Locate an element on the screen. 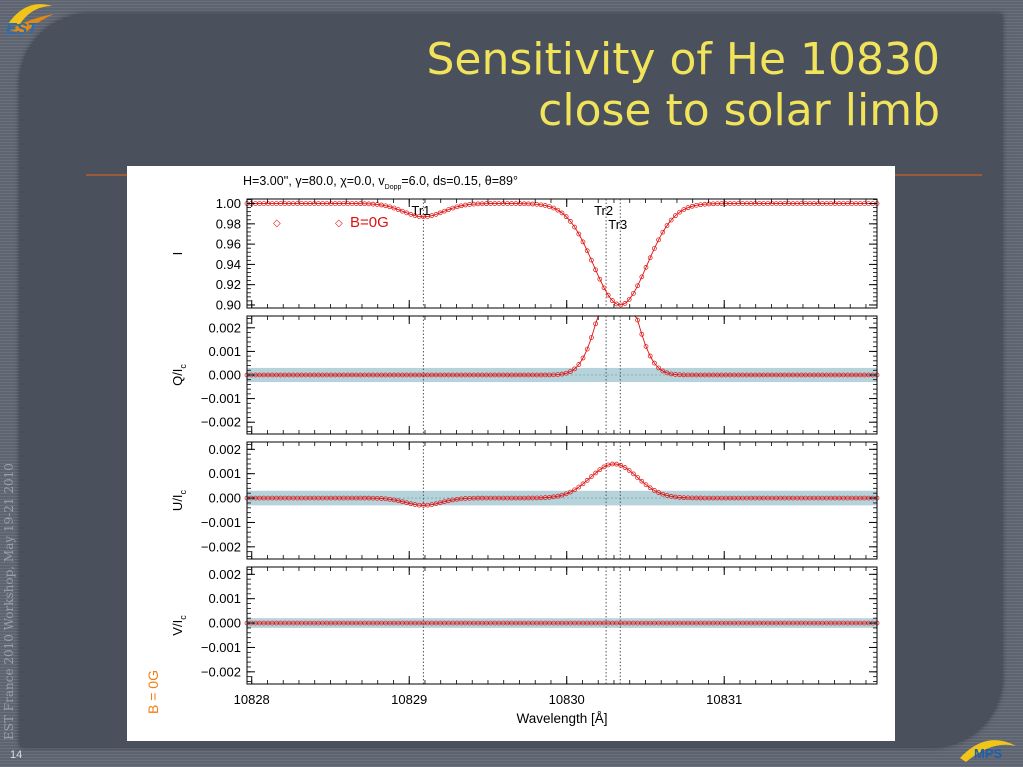  panel-1: 1.00 0.98 0.96 0.94 0.92 0.90 I is located at coordinates (525, 254).